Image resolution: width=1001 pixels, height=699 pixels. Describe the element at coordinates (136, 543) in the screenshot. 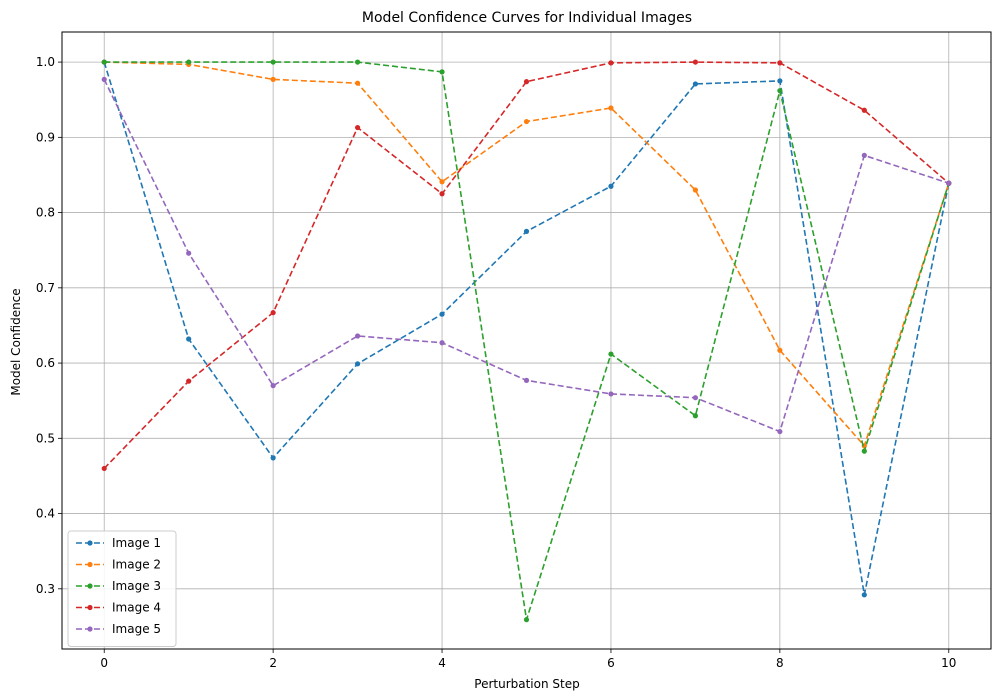

I see `legend-label: Image 1` at that location.